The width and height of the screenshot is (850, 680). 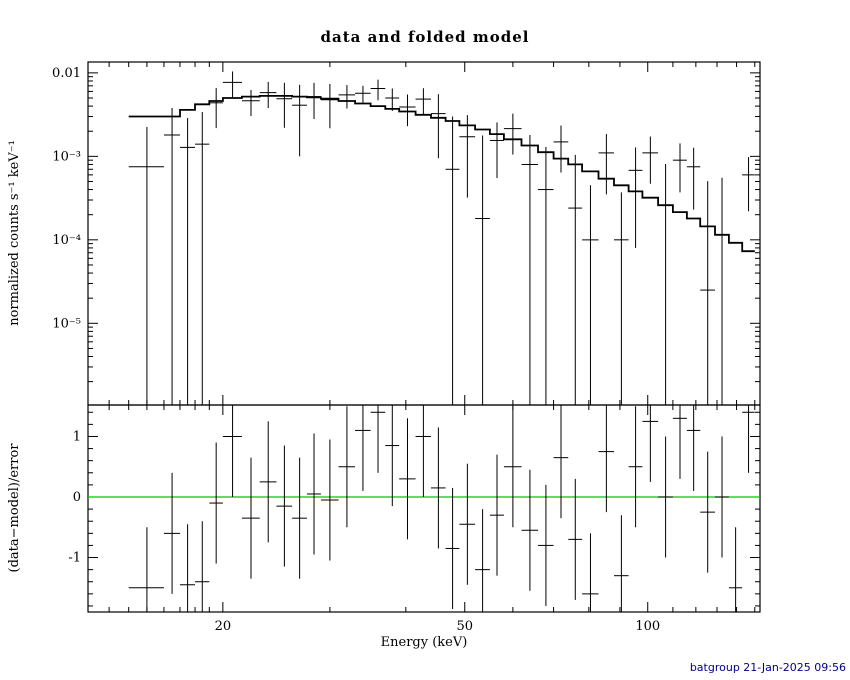 I want to click on y-tick-label: 10⁻³, so click(x=66, y=156).